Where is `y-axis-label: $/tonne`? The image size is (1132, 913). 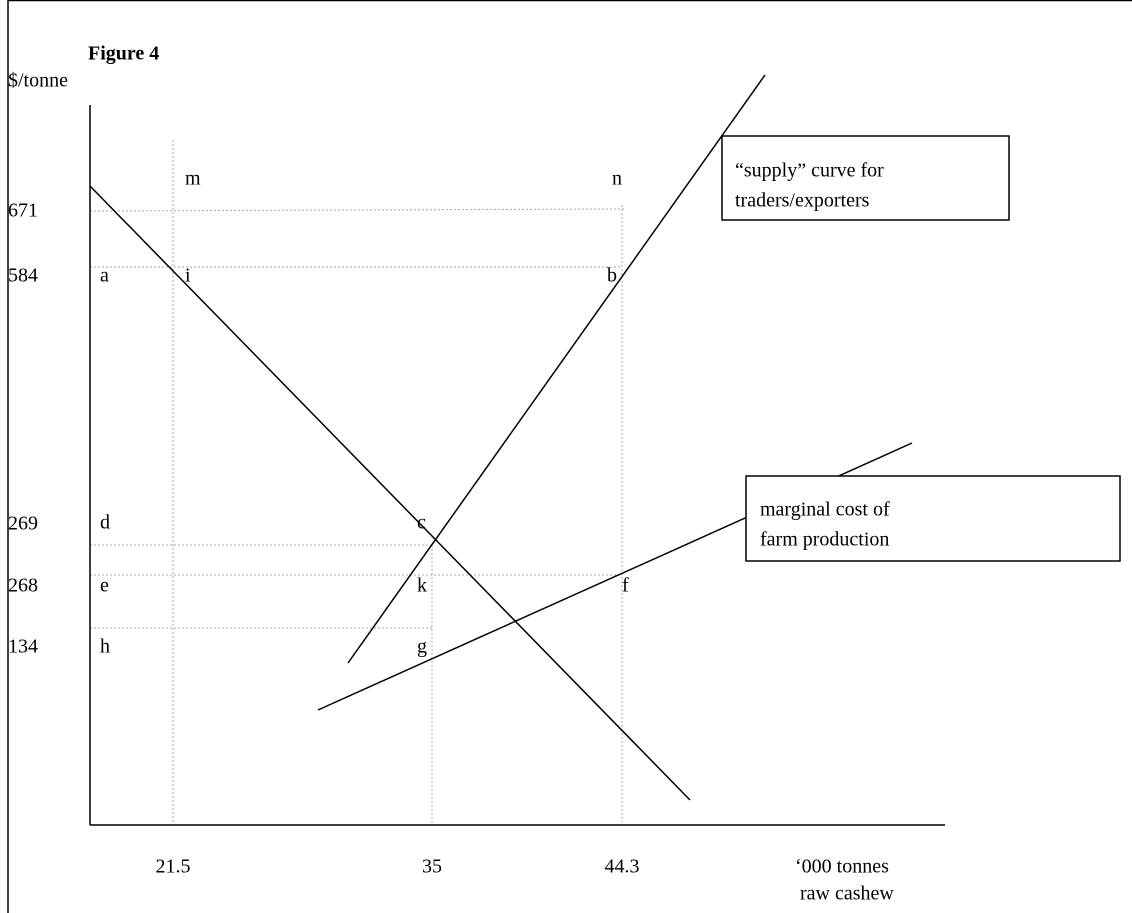 y-axis-label: $/tonne is located at coordinates (38, 81).